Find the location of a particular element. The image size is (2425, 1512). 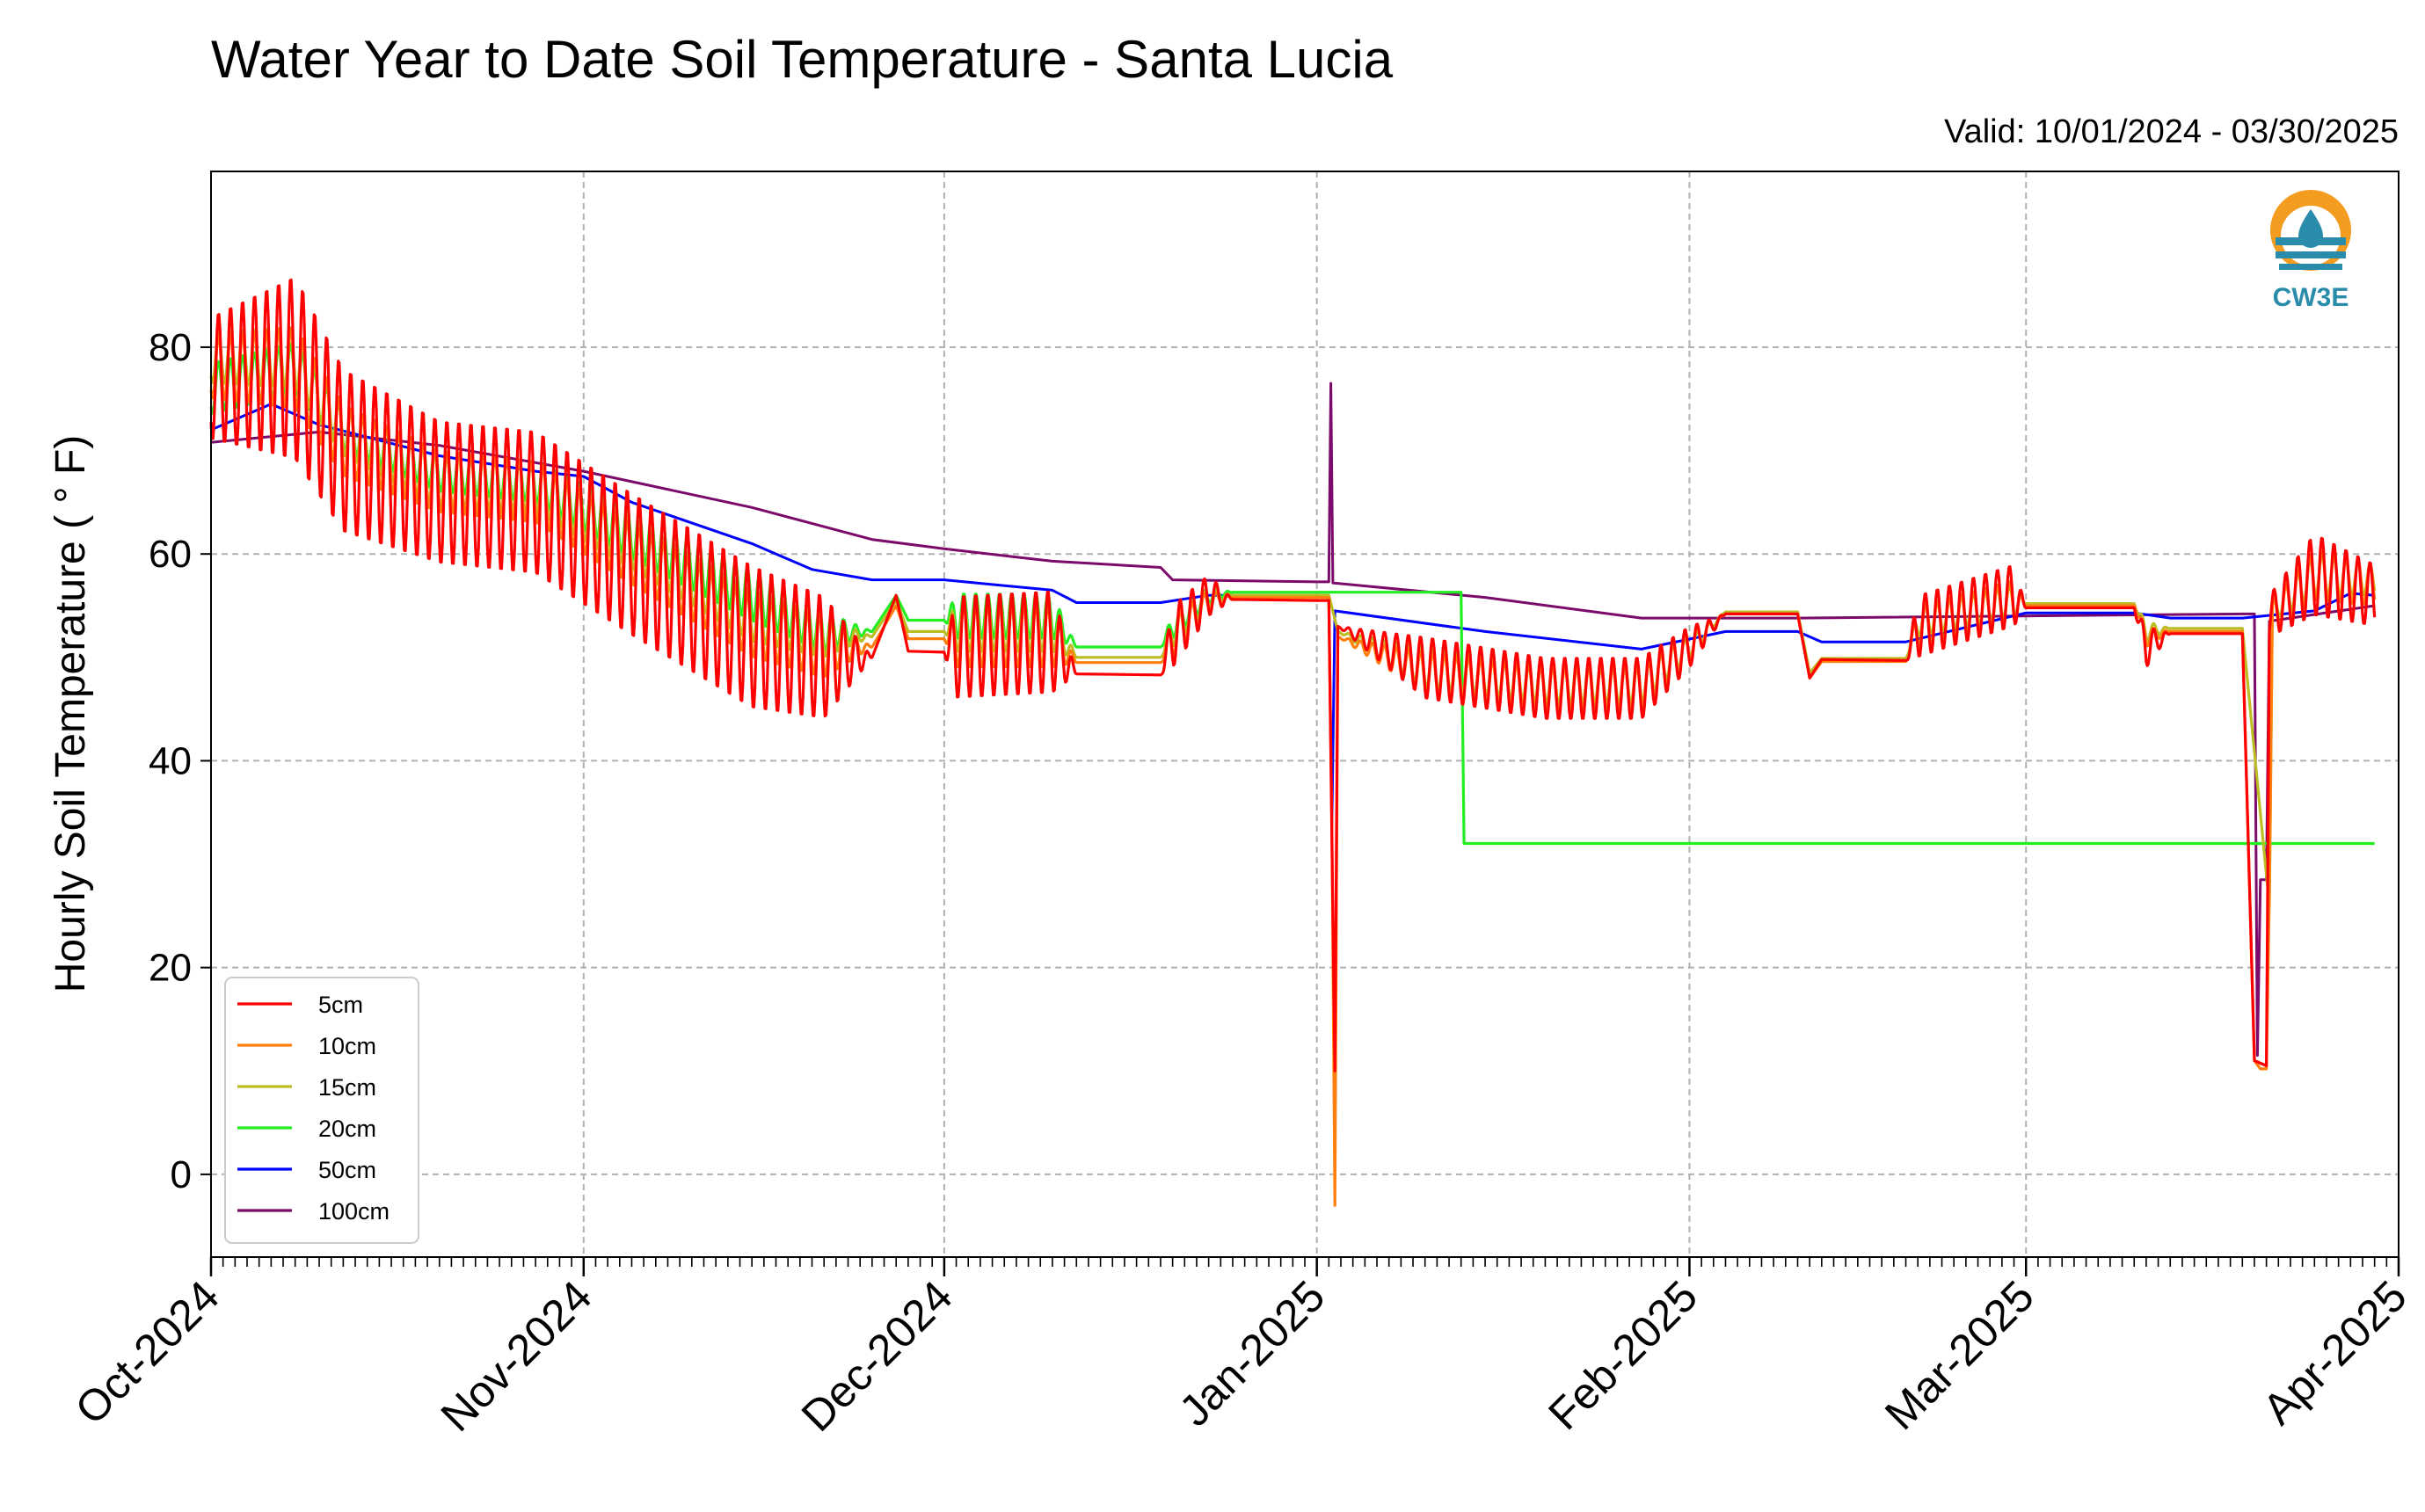

valid-range-text: Valid: 10/01/2024 - 03/30/2025 is located at coordinates (2171, 132).